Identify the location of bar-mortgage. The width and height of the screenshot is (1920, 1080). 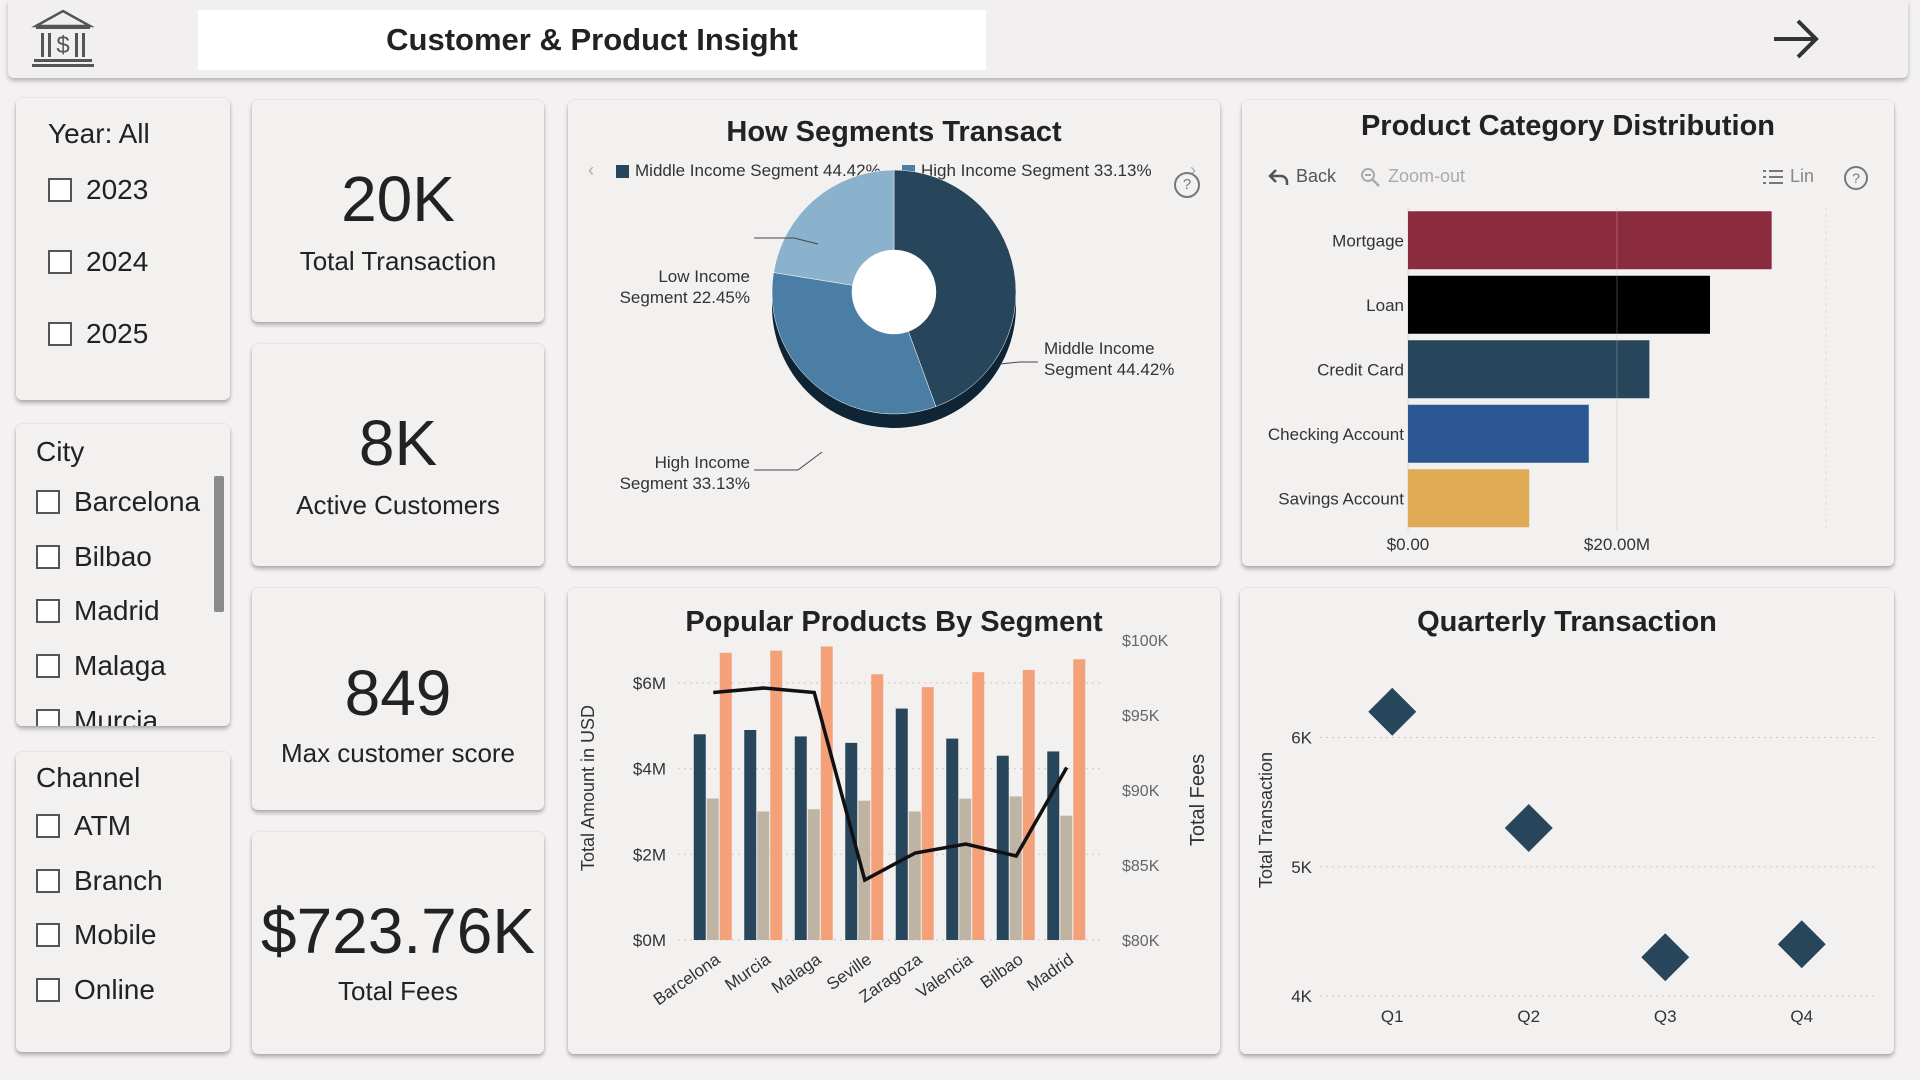
(1590, 240).